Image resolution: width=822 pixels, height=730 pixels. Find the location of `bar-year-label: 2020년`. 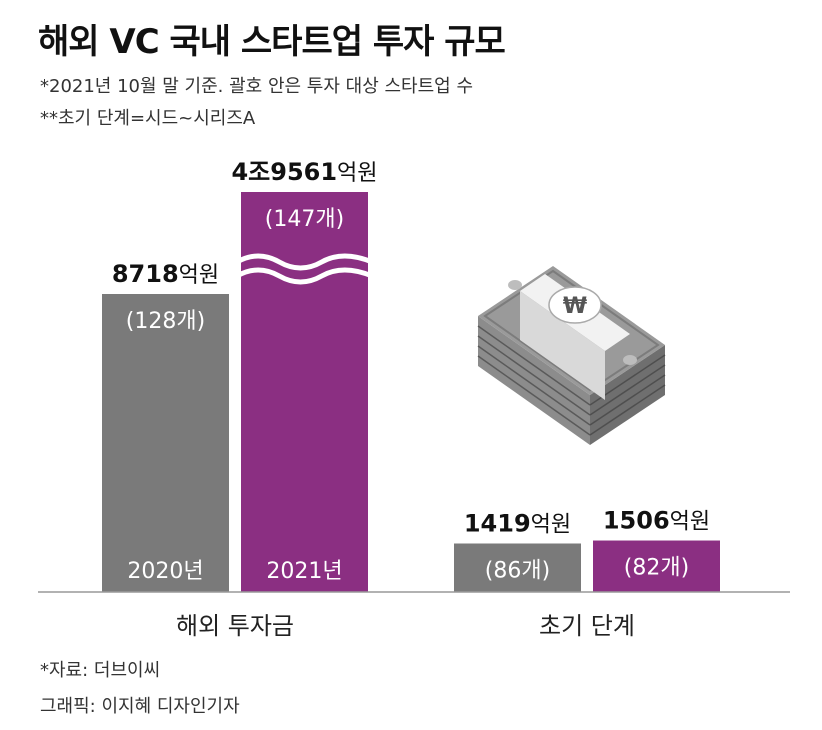

bar-year-label: 2020년 is located at coordinates (165, 571).